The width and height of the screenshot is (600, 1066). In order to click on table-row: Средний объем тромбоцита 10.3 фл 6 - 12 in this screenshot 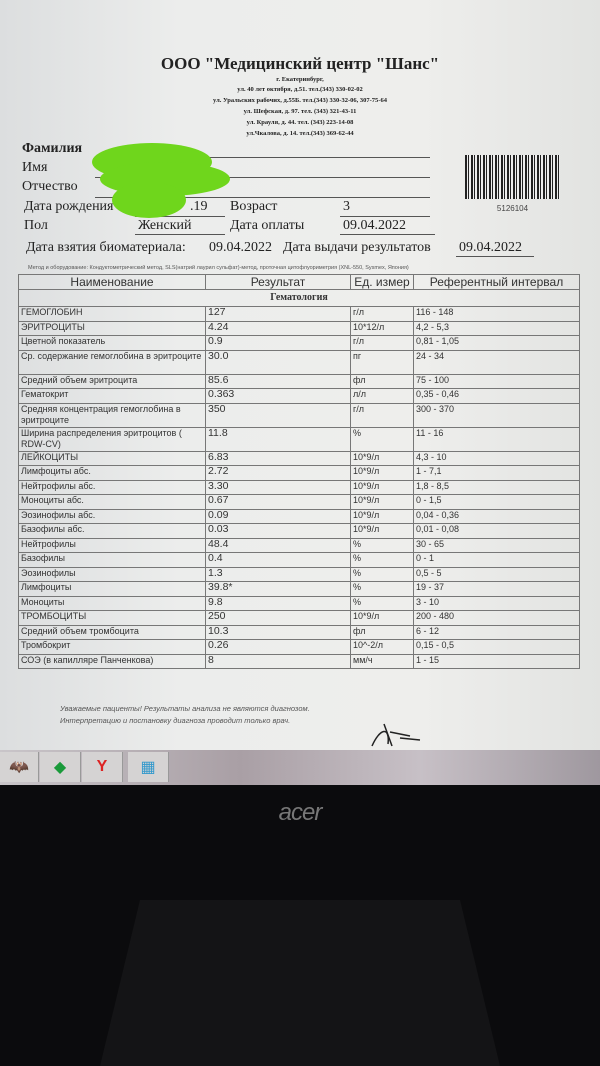, I will do `click(299, 632)`.